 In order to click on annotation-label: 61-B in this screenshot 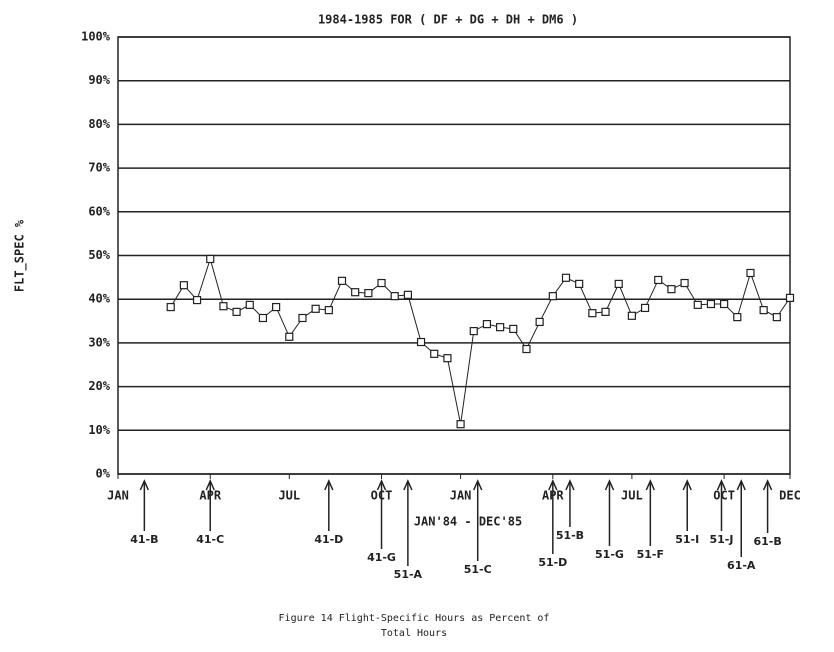, I will do `click(767, 541)`.